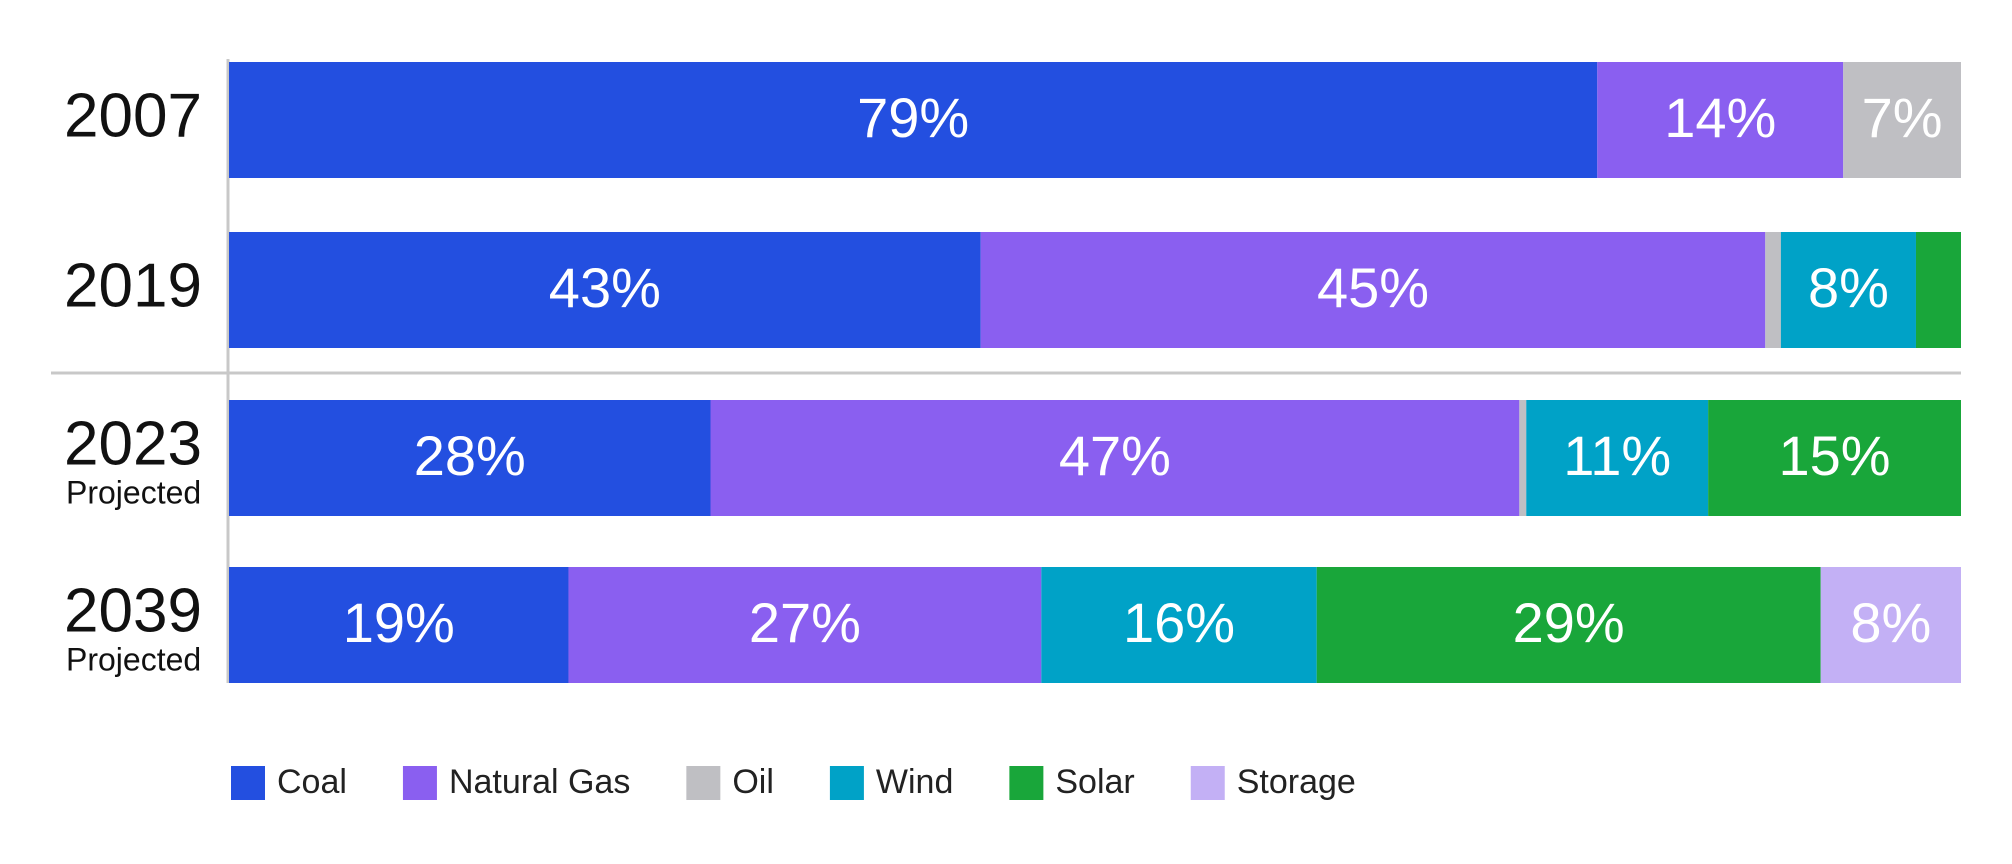  I want to click on value-label: 47%, so click(1115, 455).